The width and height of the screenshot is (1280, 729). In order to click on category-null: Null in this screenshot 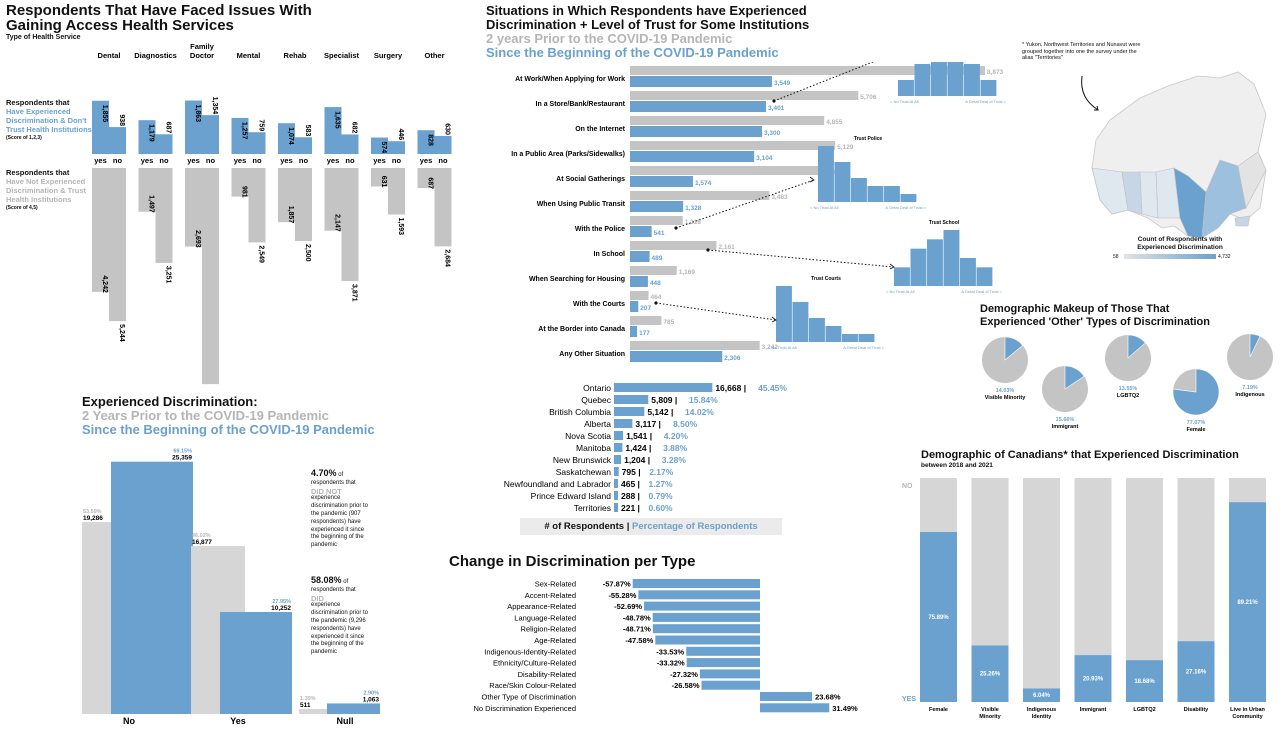, I will do `click(345, 721)`.